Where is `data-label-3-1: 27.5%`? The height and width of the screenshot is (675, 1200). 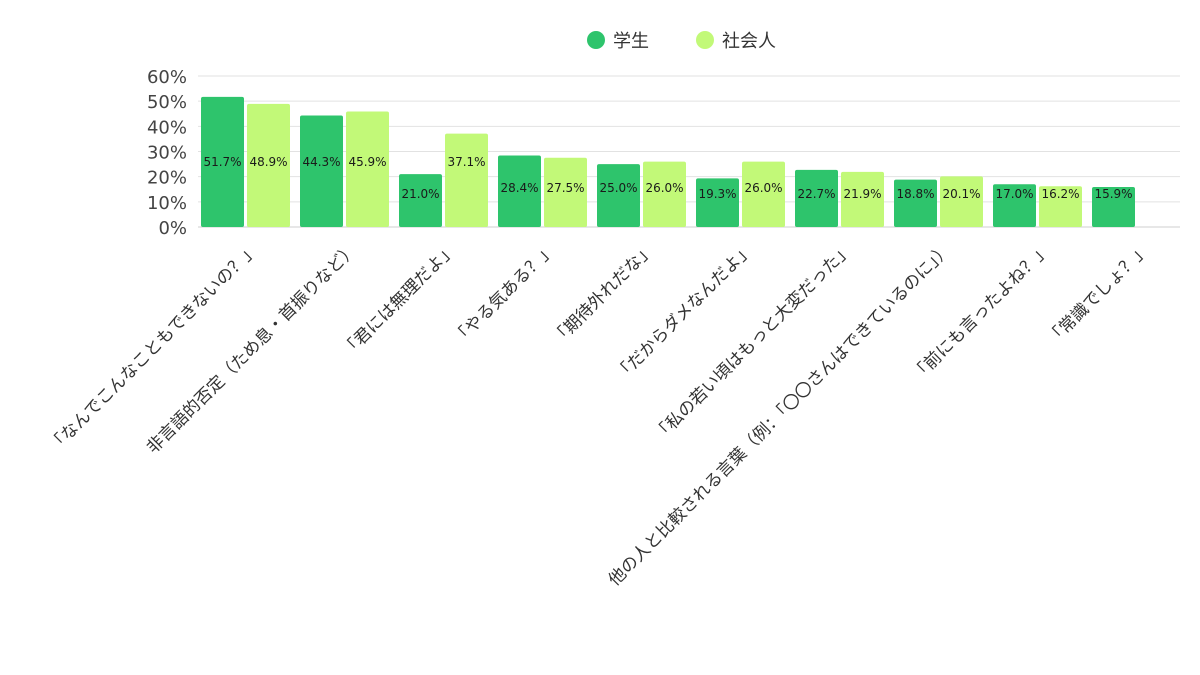
data-label-3-1: 27.5% is located at coordinates (565, 188).